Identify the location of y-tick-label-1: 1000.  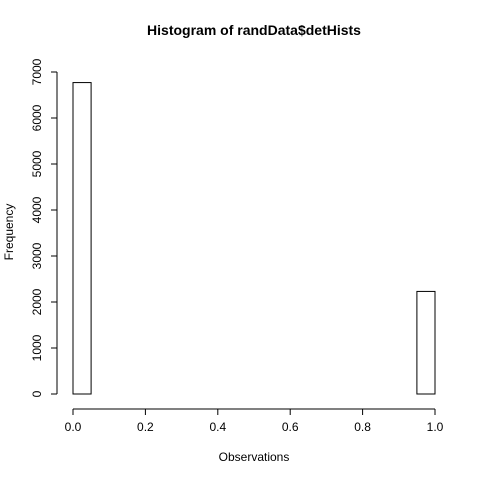
(37, 347).